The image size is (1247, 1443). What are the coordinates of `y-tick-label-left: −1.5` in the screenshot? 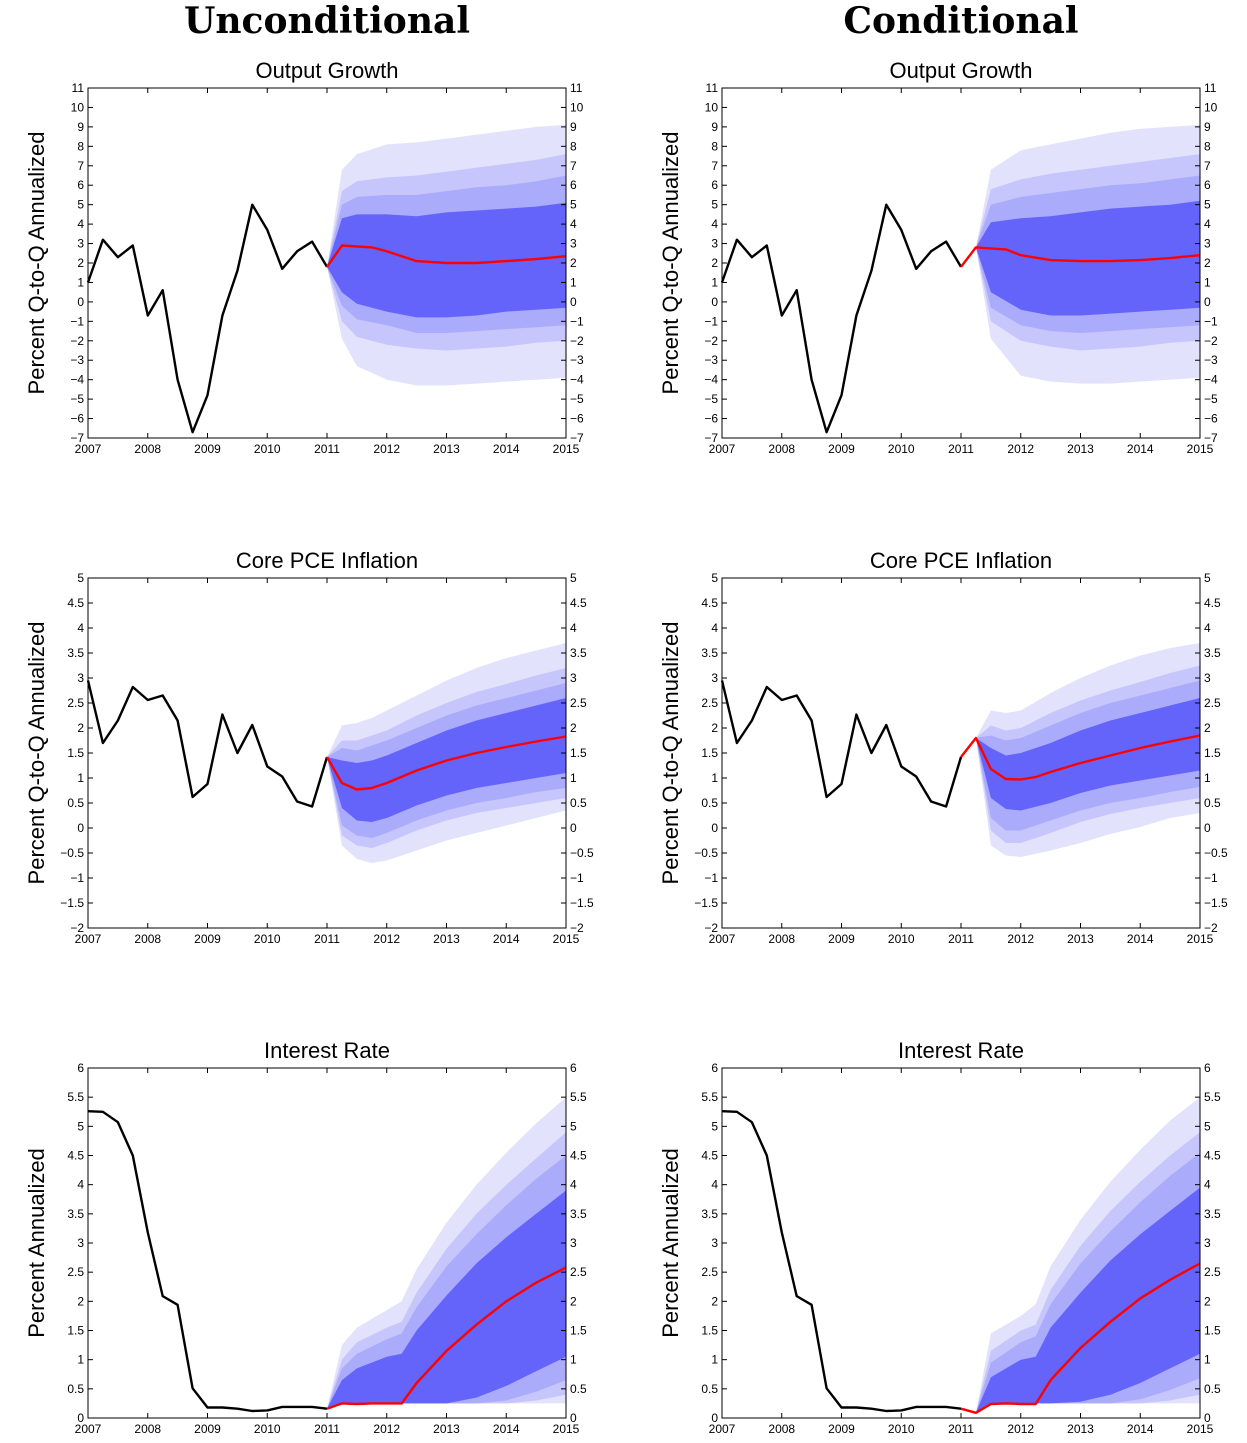 It's located at (72, 903).